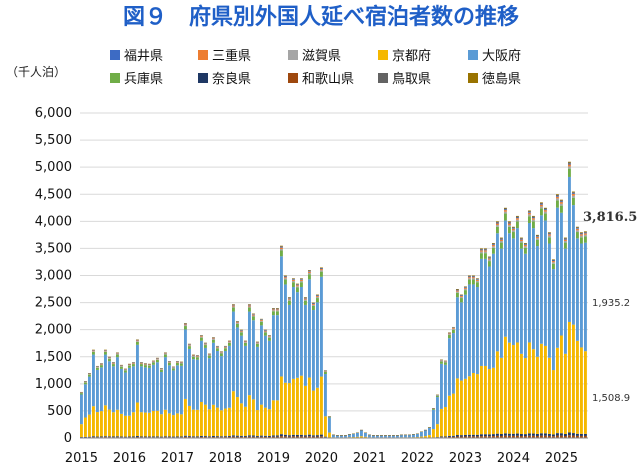  What do you see at coordinates (305, 437) in the screenshot?
I see `bar-56-segment` at bounding box center [305, 437].